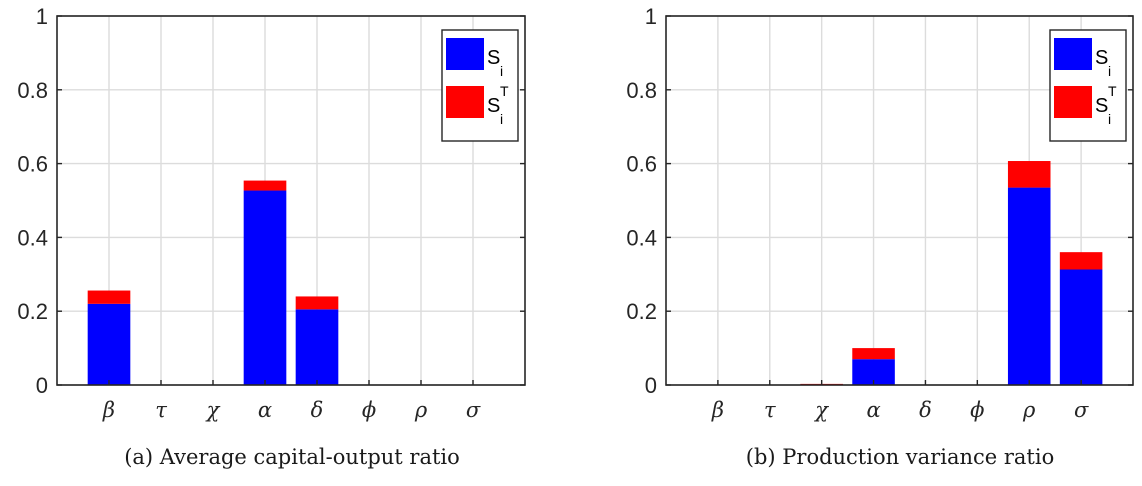 This screenshot has height=486, width=1142. What do you see at coordinates (900, 457) in the screenshot?
I see `chart-caption: (b) Production variance ratio` at bounding box center [900, 457].